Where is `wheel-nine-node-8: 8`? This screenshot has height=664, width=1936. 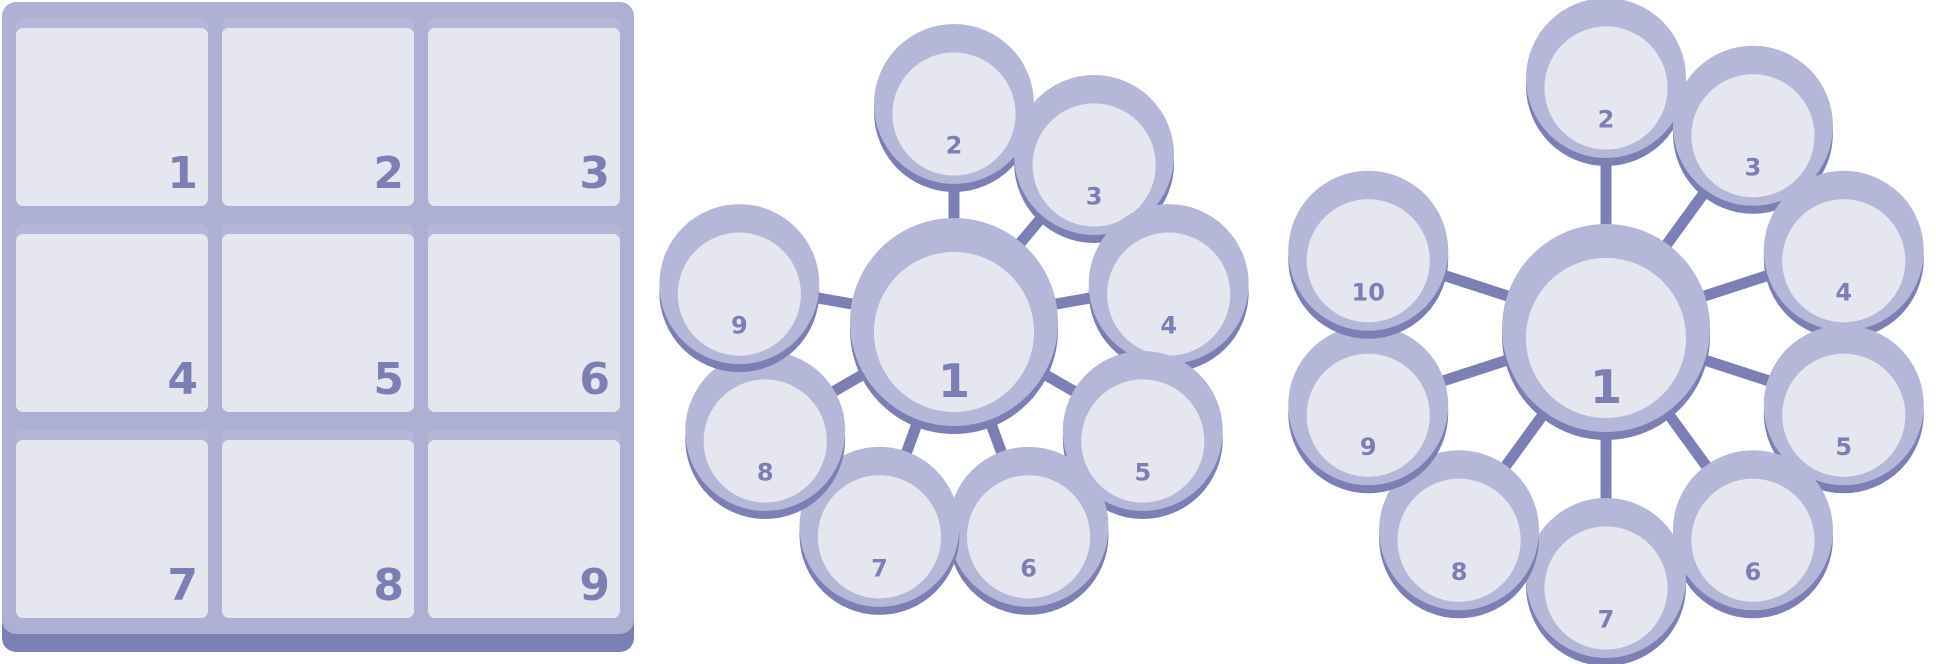
wheel-nine-node-8: 8 is located at coordinates (765, 435).